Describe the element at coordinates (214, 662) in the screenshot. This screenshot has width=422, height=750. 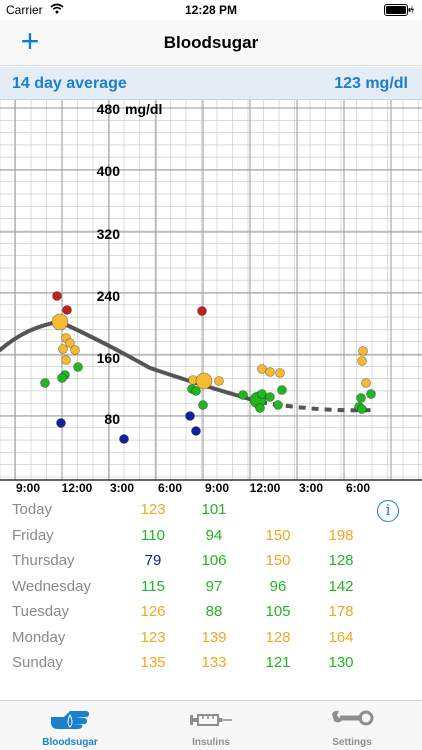
I see `reading-value: 133` at that location.